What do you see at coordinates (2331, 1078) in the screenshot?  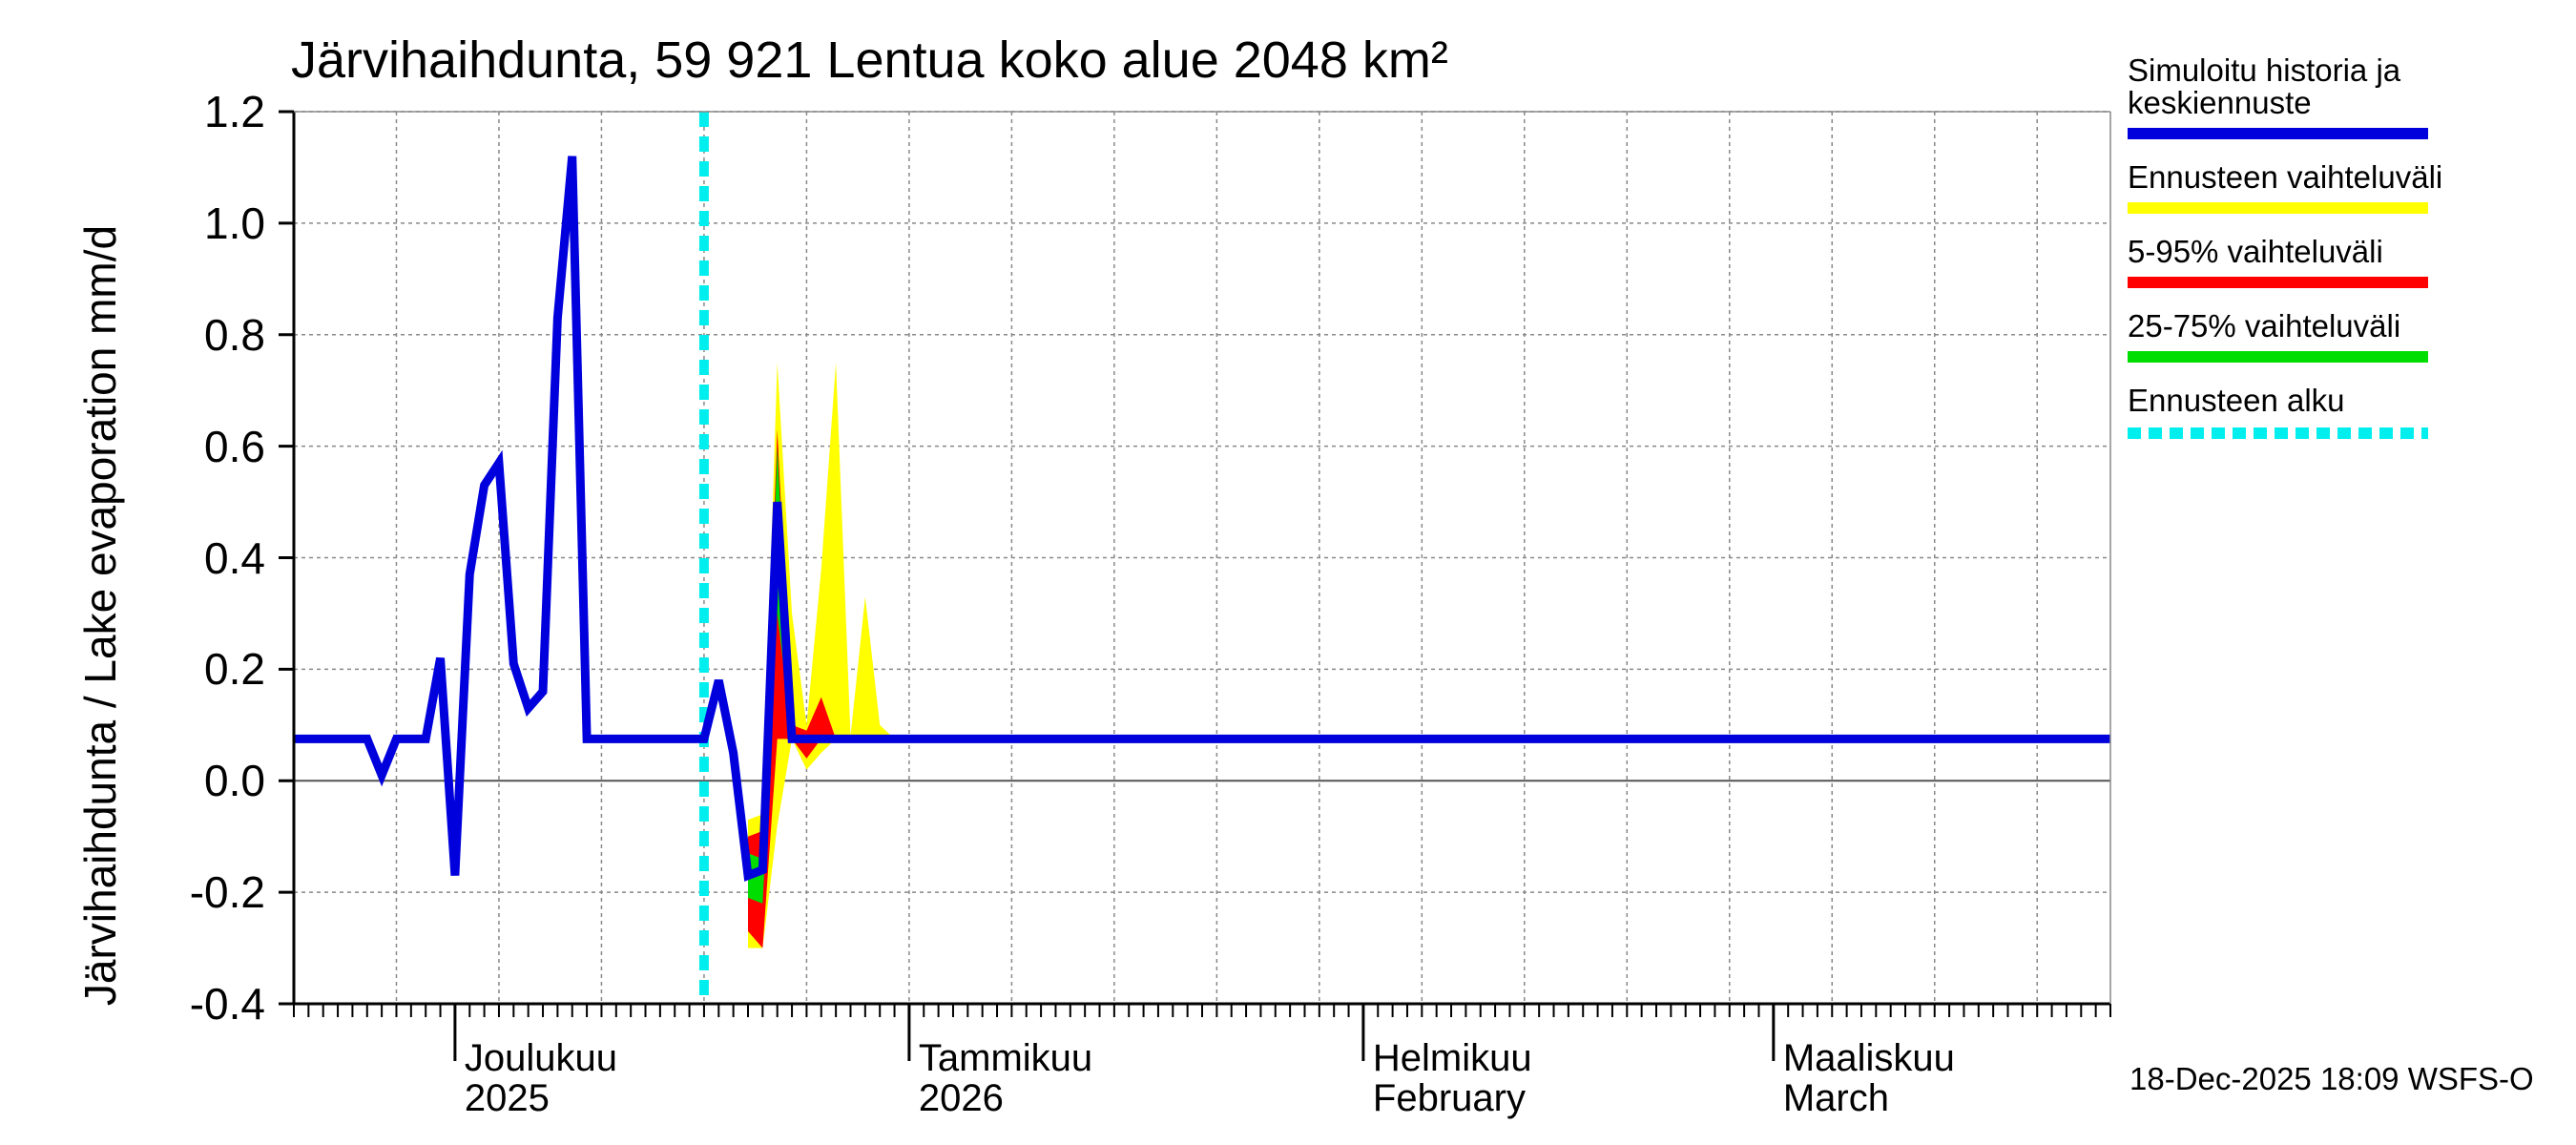 I see `timestamp: 18-Dec-2025 18:09 WSFS-O` at bounding box center [2331, 1078].